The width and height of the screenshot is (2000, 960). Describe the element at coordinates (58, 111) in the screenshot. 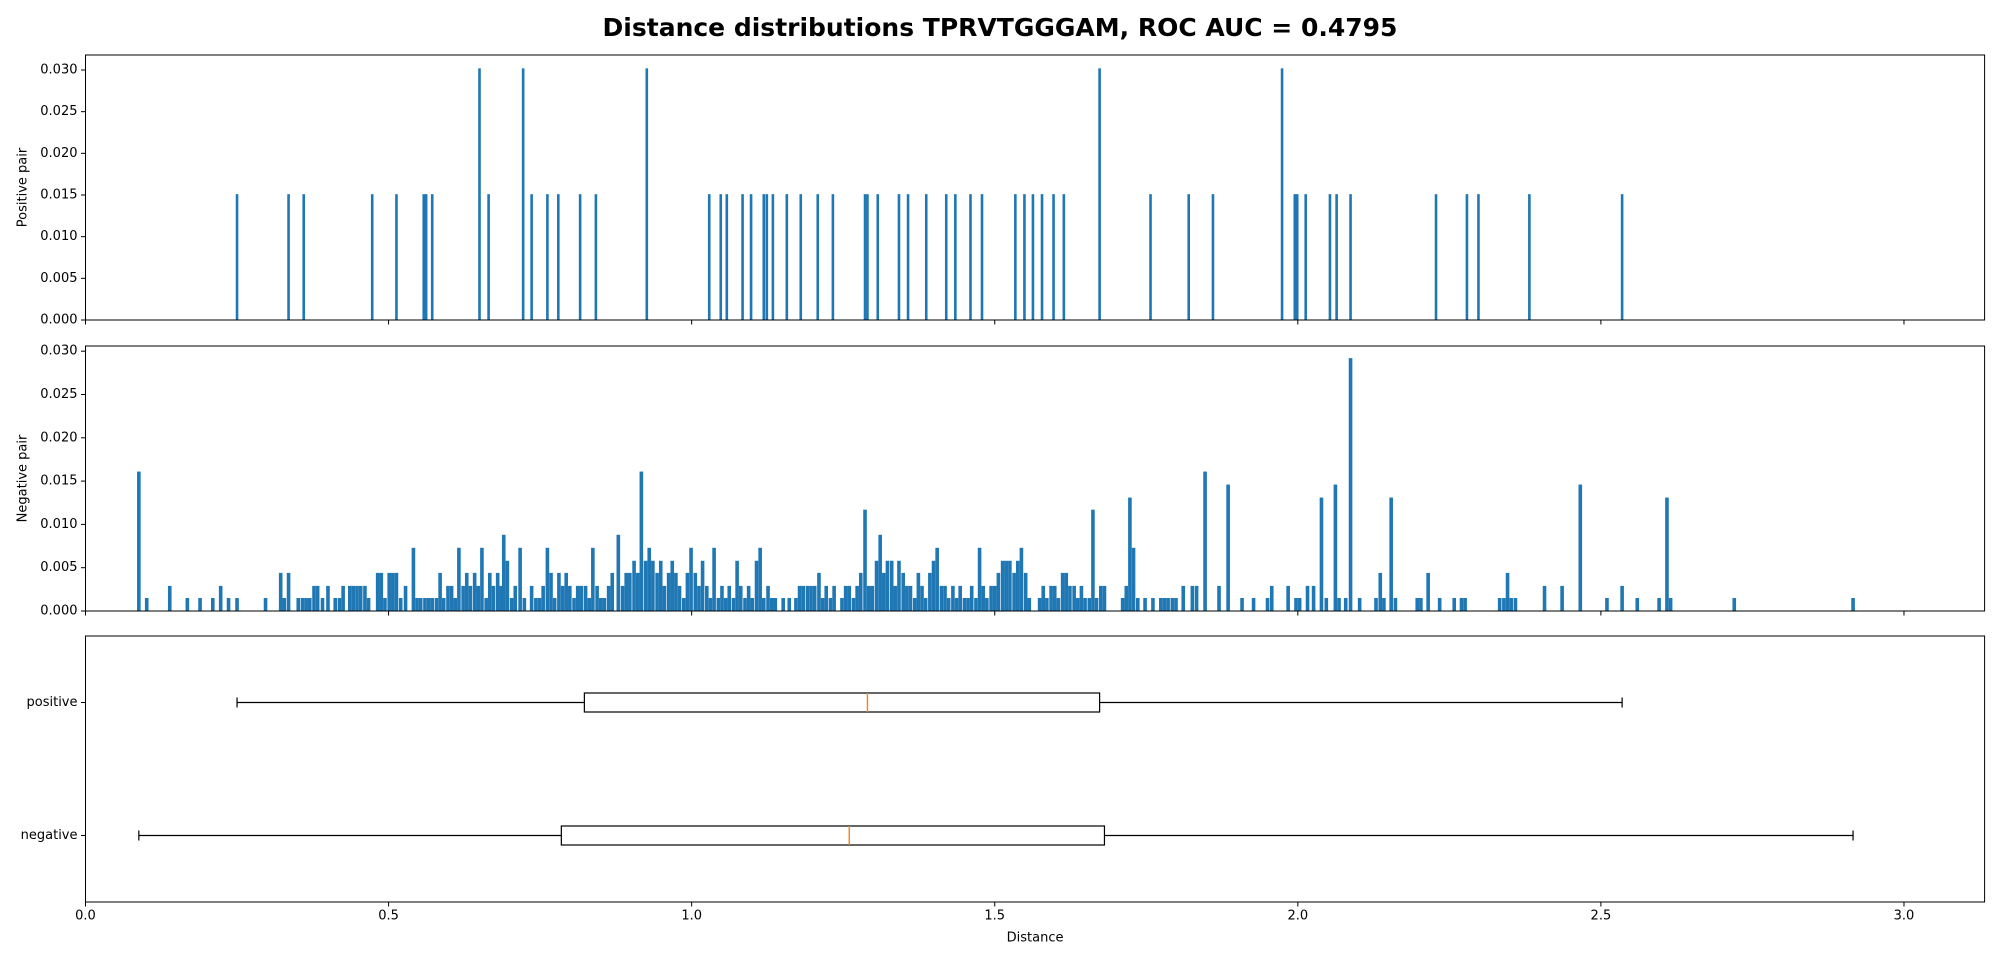

I see `y-tick-label: 0.025` at that location.